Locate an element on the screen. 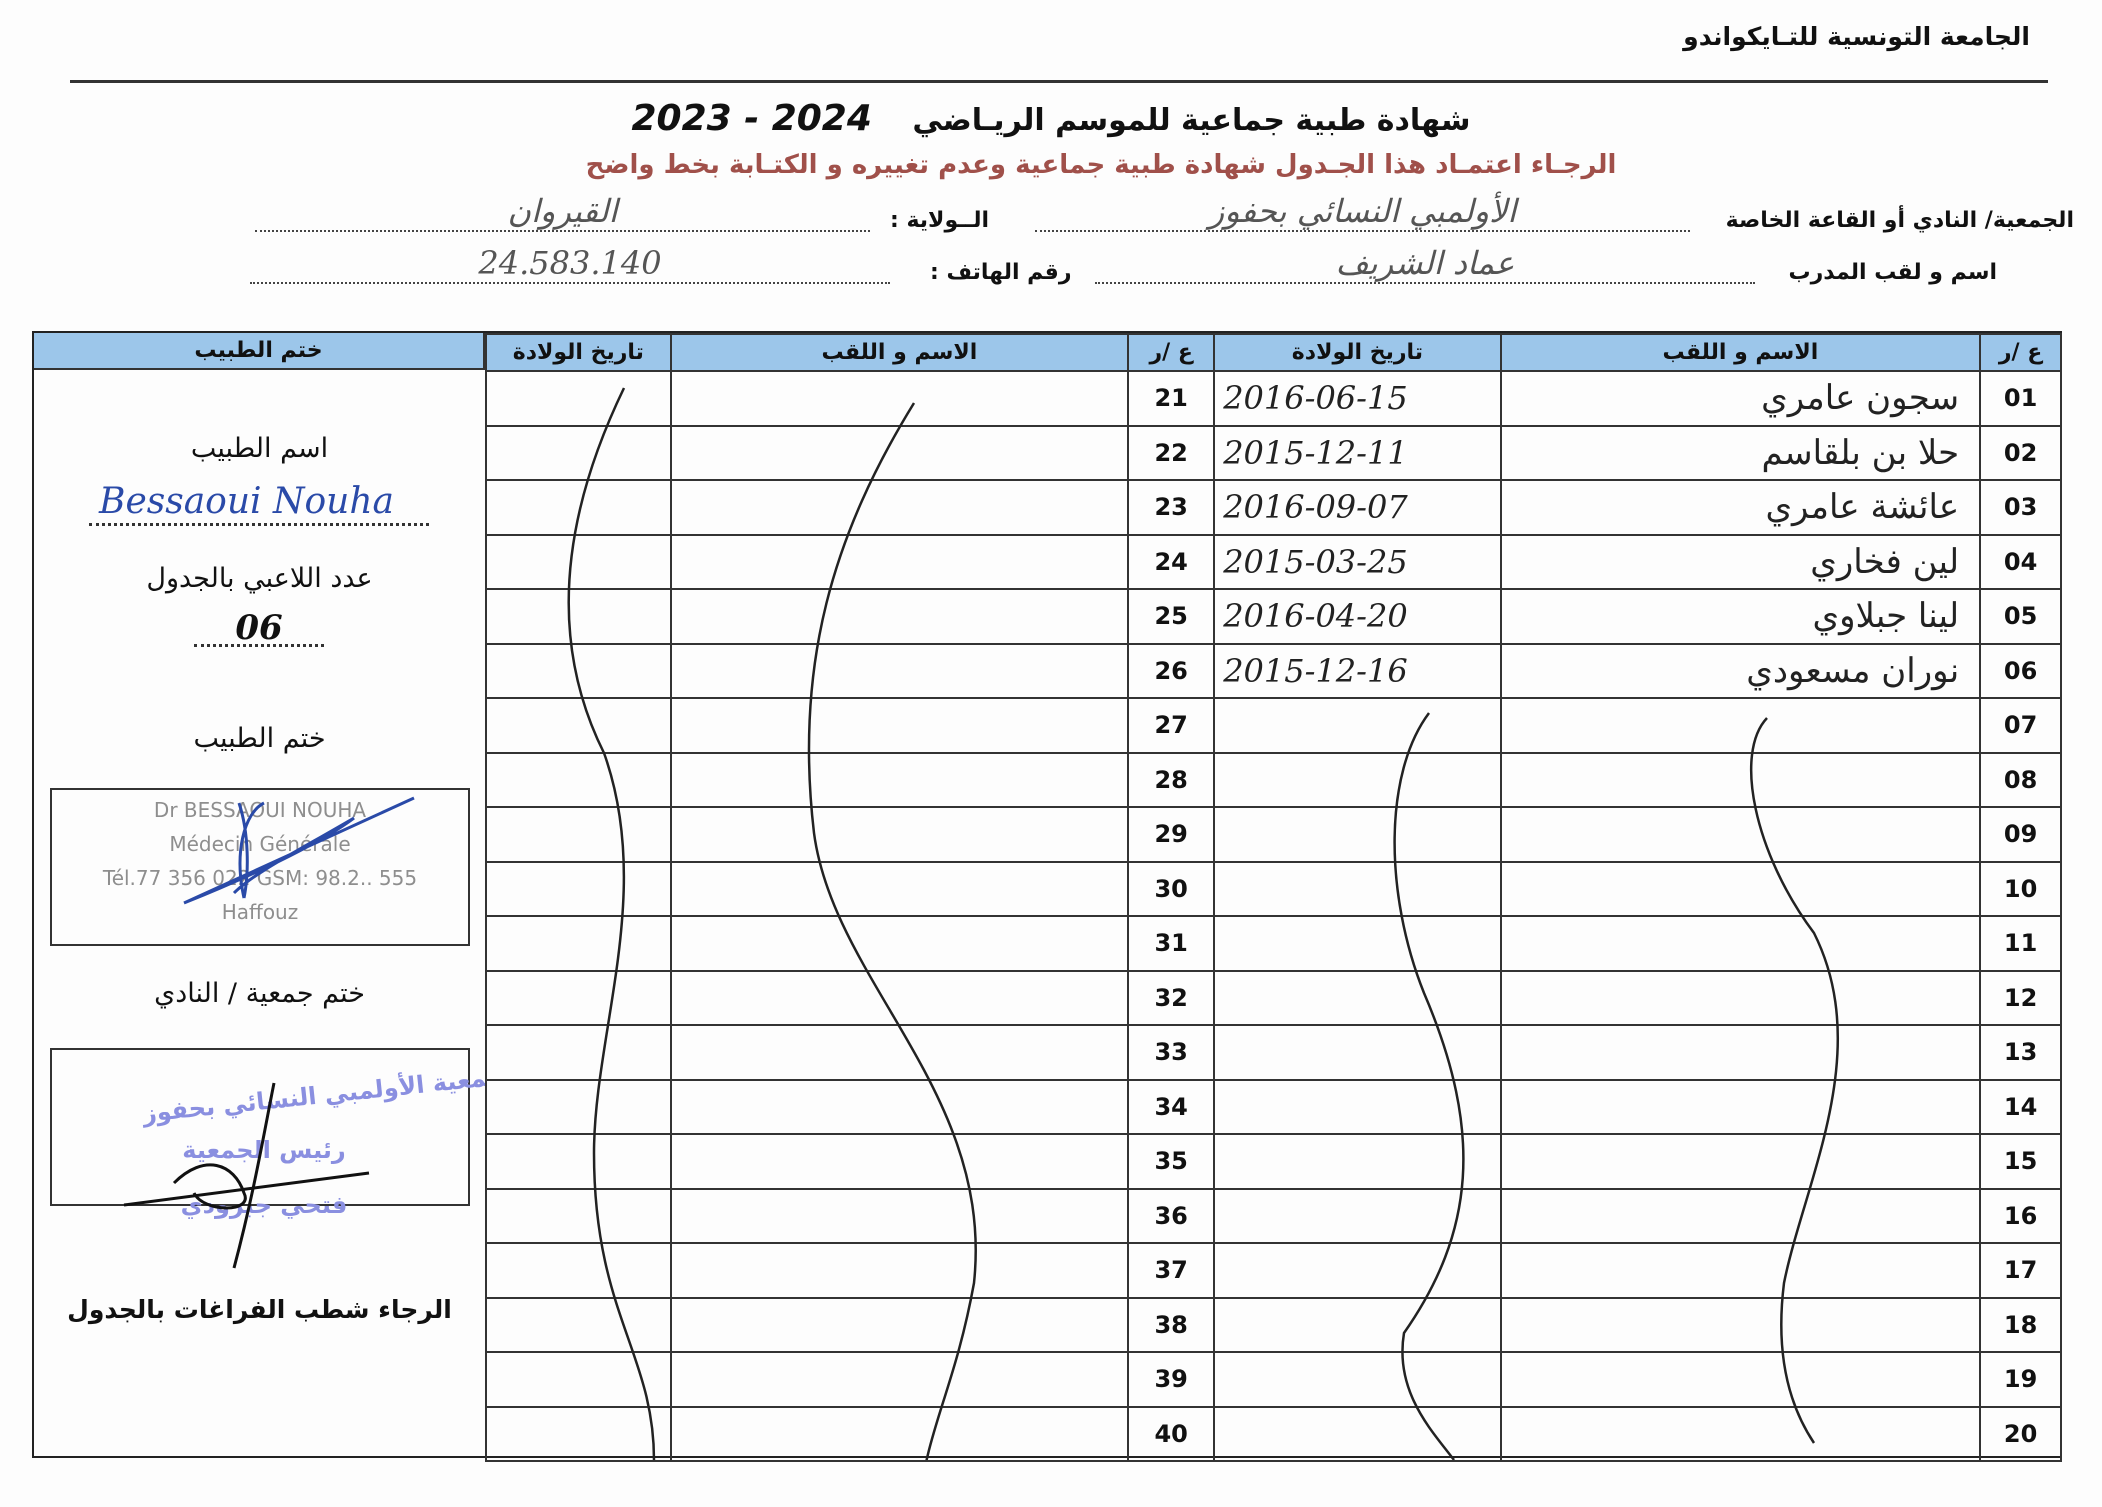 This screenshot has width=2102, height=1507. cell-num-1: 14 is located at coordinates (2020, 1106).